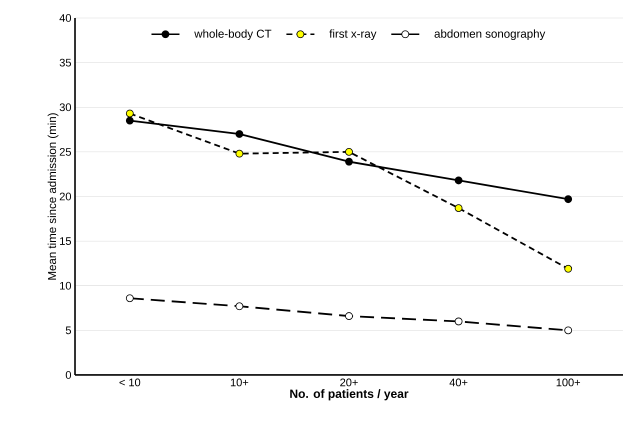 This screenshot has width=623, height=427. I want to click on y-tick-label: 35, so click(65, 62).